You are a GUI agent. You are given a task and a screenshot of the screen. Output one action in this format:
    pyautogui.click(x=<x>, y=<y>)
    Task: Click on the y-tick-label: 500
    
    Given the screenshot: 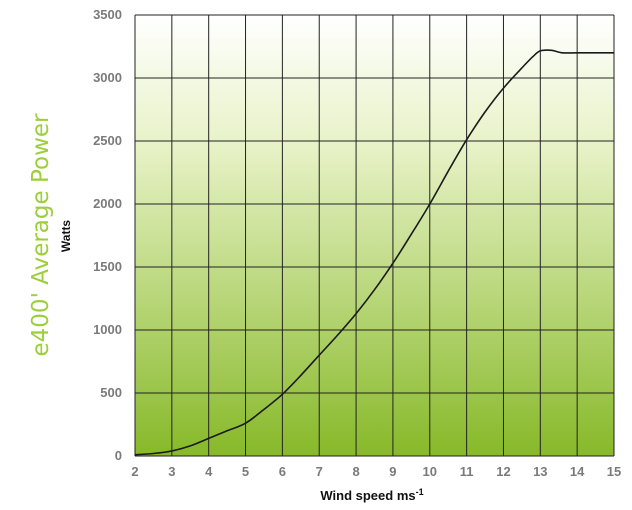 What is the action you would take?
    pyautogui.click(x=111, y=392)
    